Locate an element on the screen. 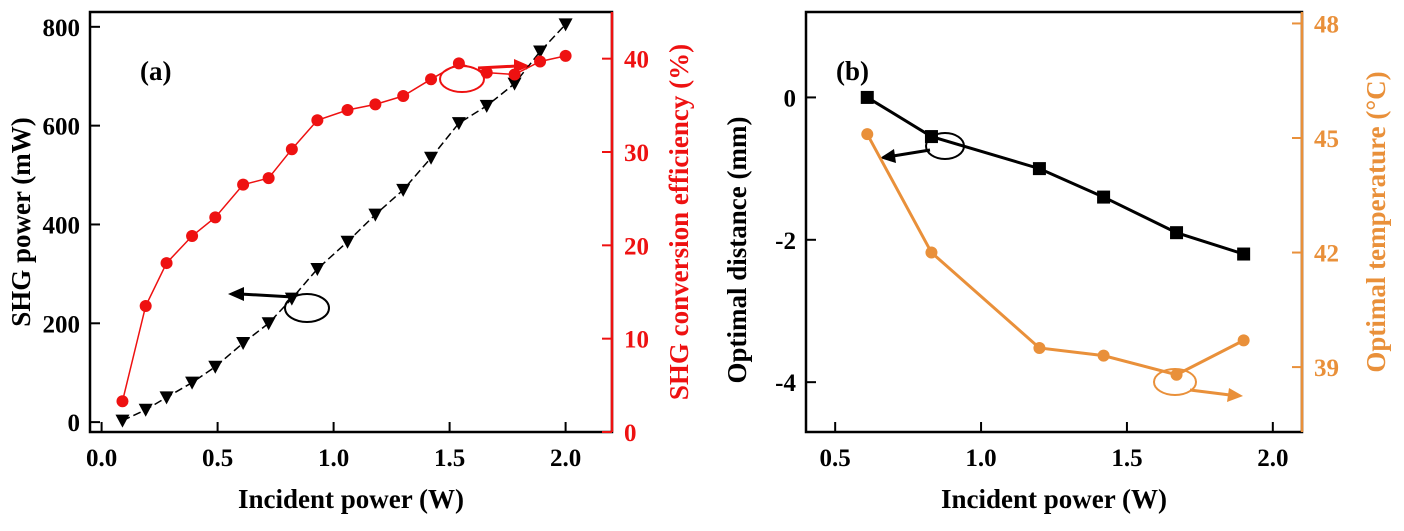  left-y-tick-label: 600 is located at coordinates (62, 127).